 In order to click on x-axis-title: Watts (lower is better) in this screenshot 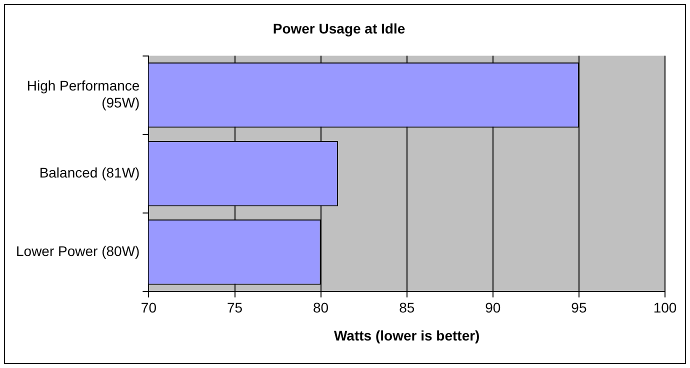, I will do `click(407, 335)`.